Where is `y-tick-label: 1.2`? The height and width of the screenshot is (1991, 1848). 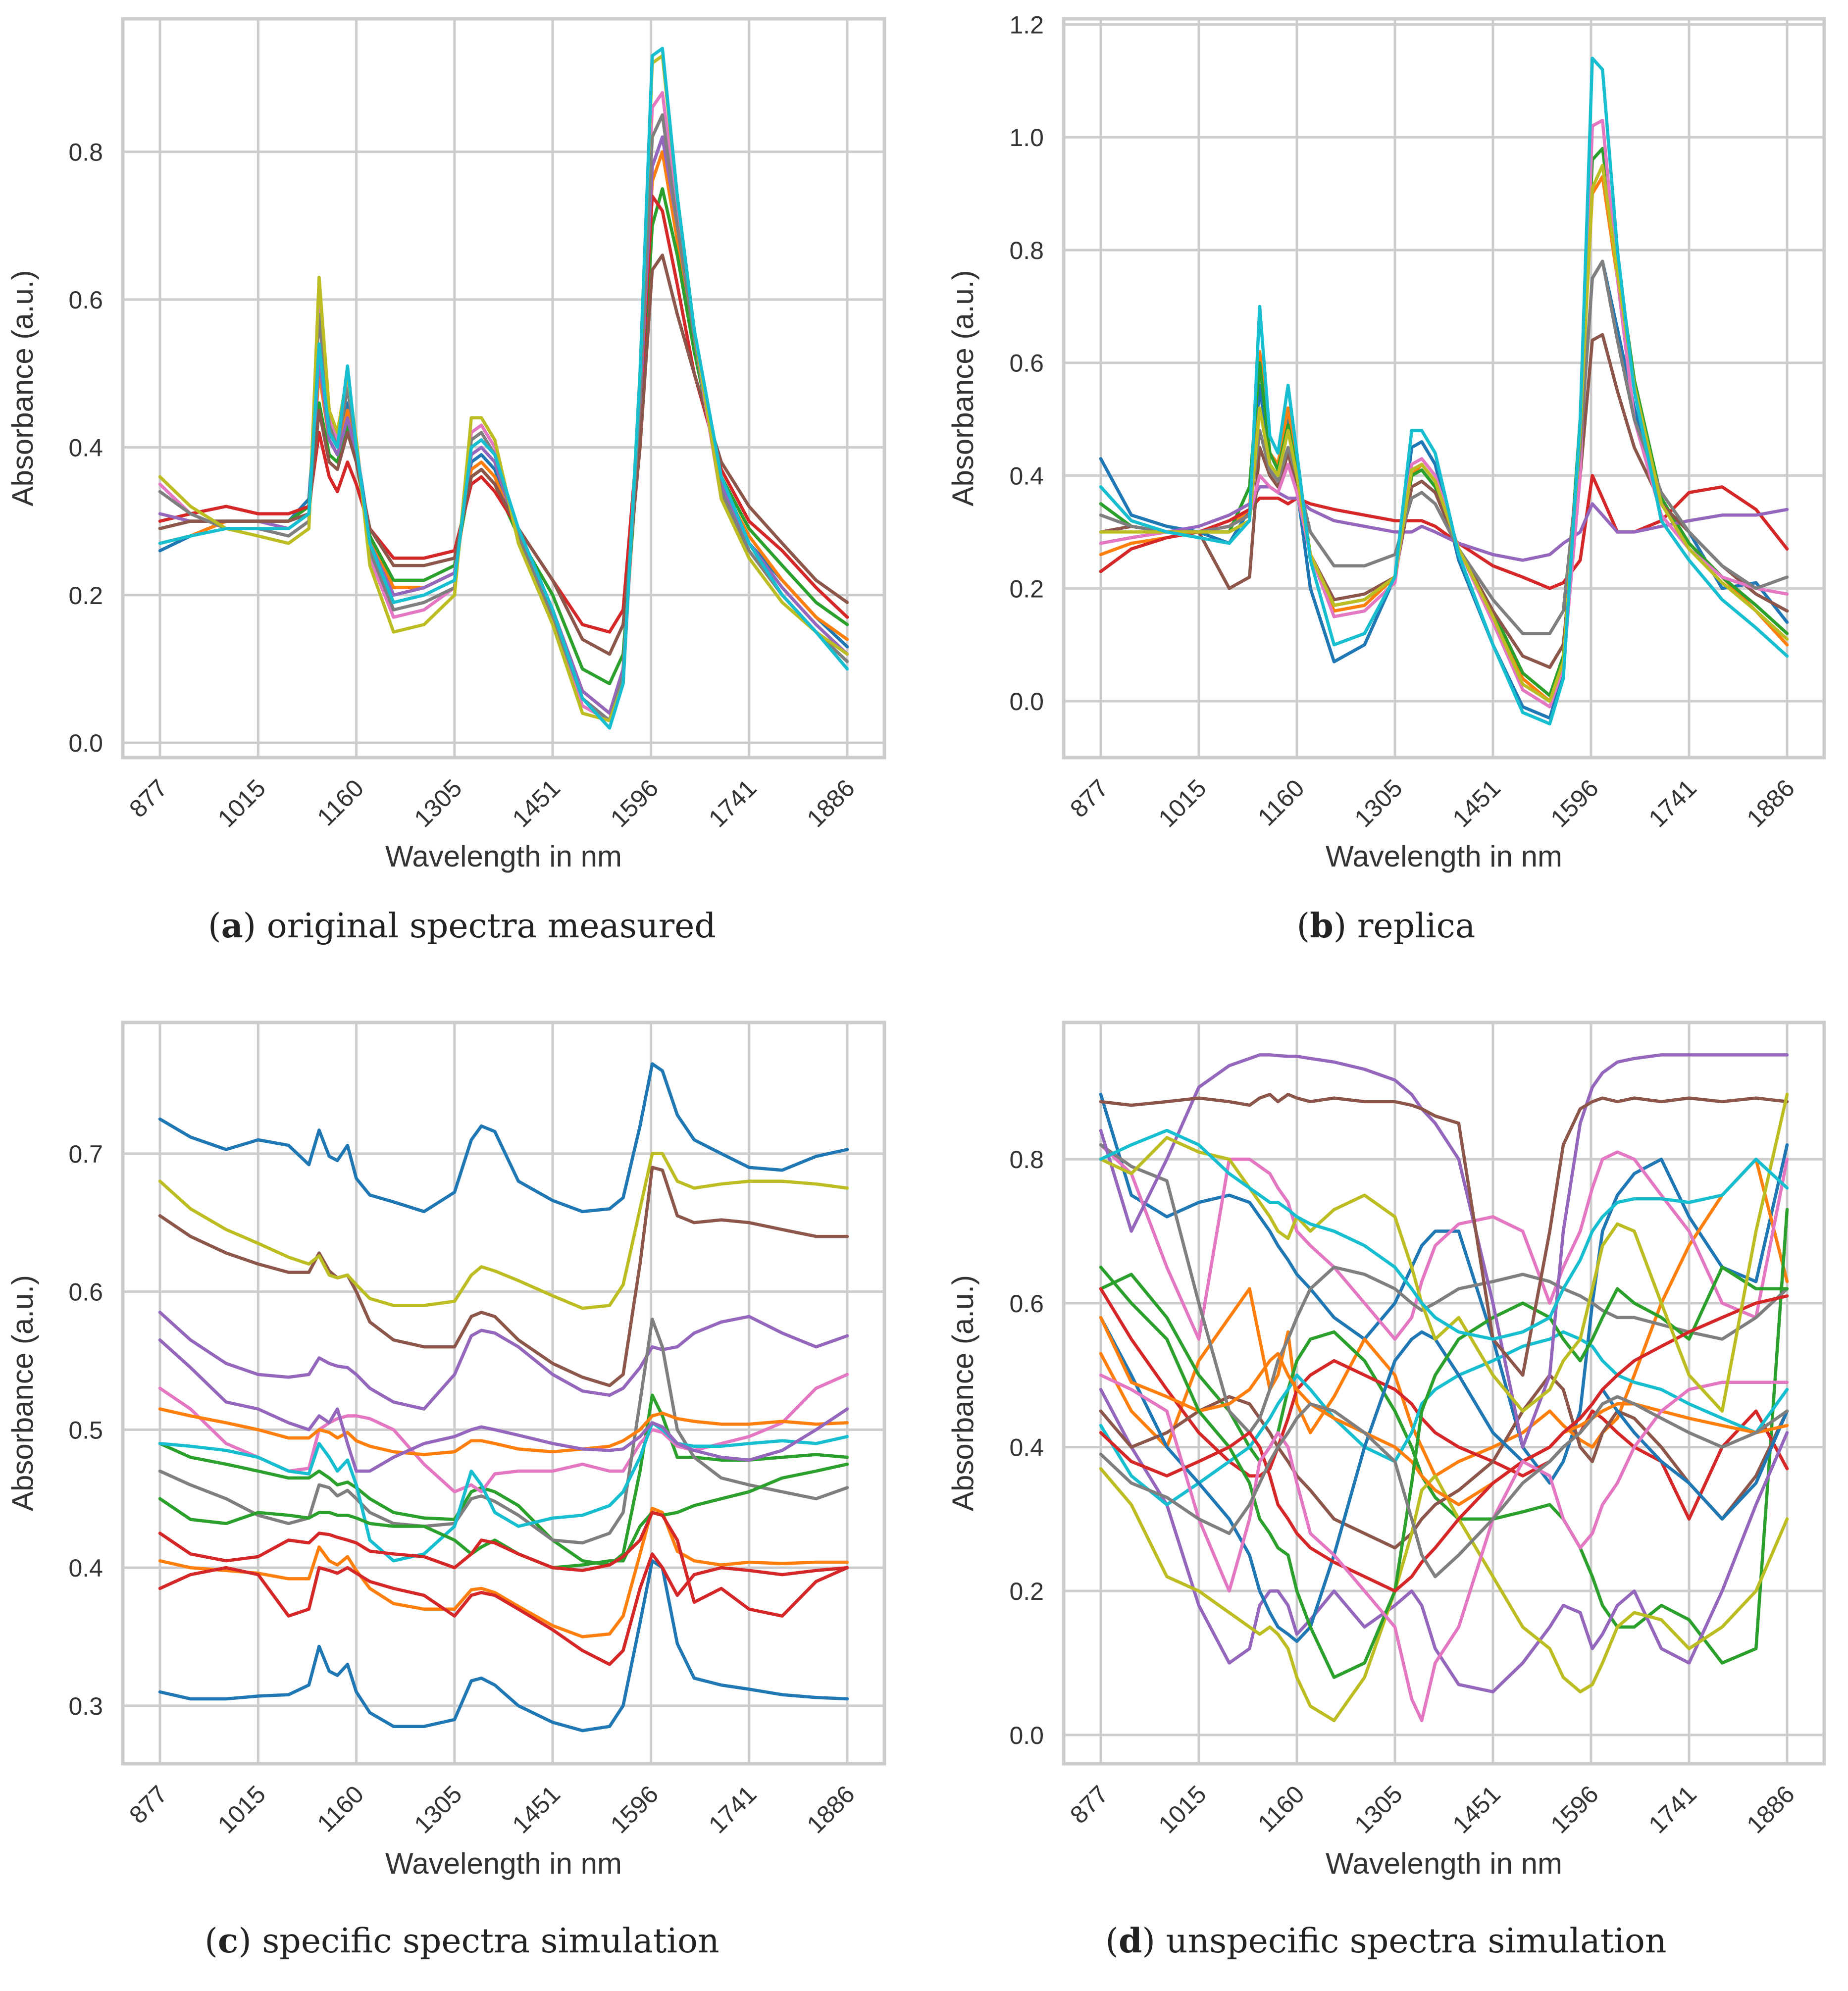
y-tick-label: 1.2 is located at coordinates (1027, 25).